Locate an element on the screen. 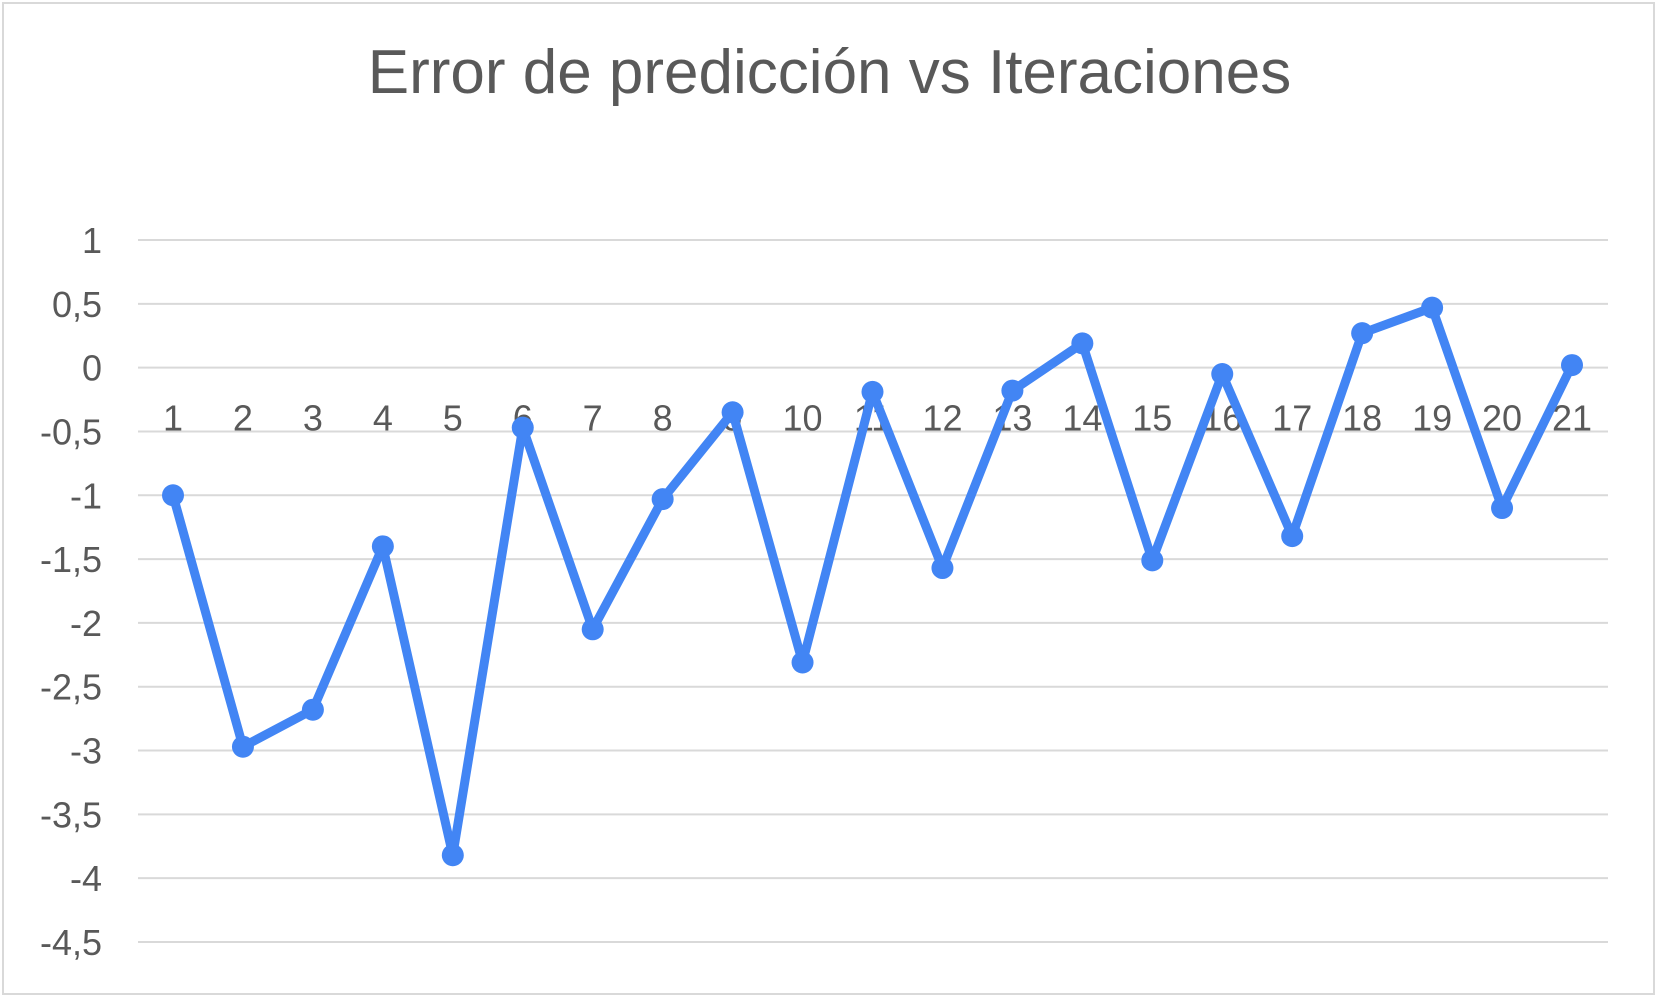 The width and height of the screenshot is (1659, 999). x-tick-label: 12 is located at coordinates (942, 418).